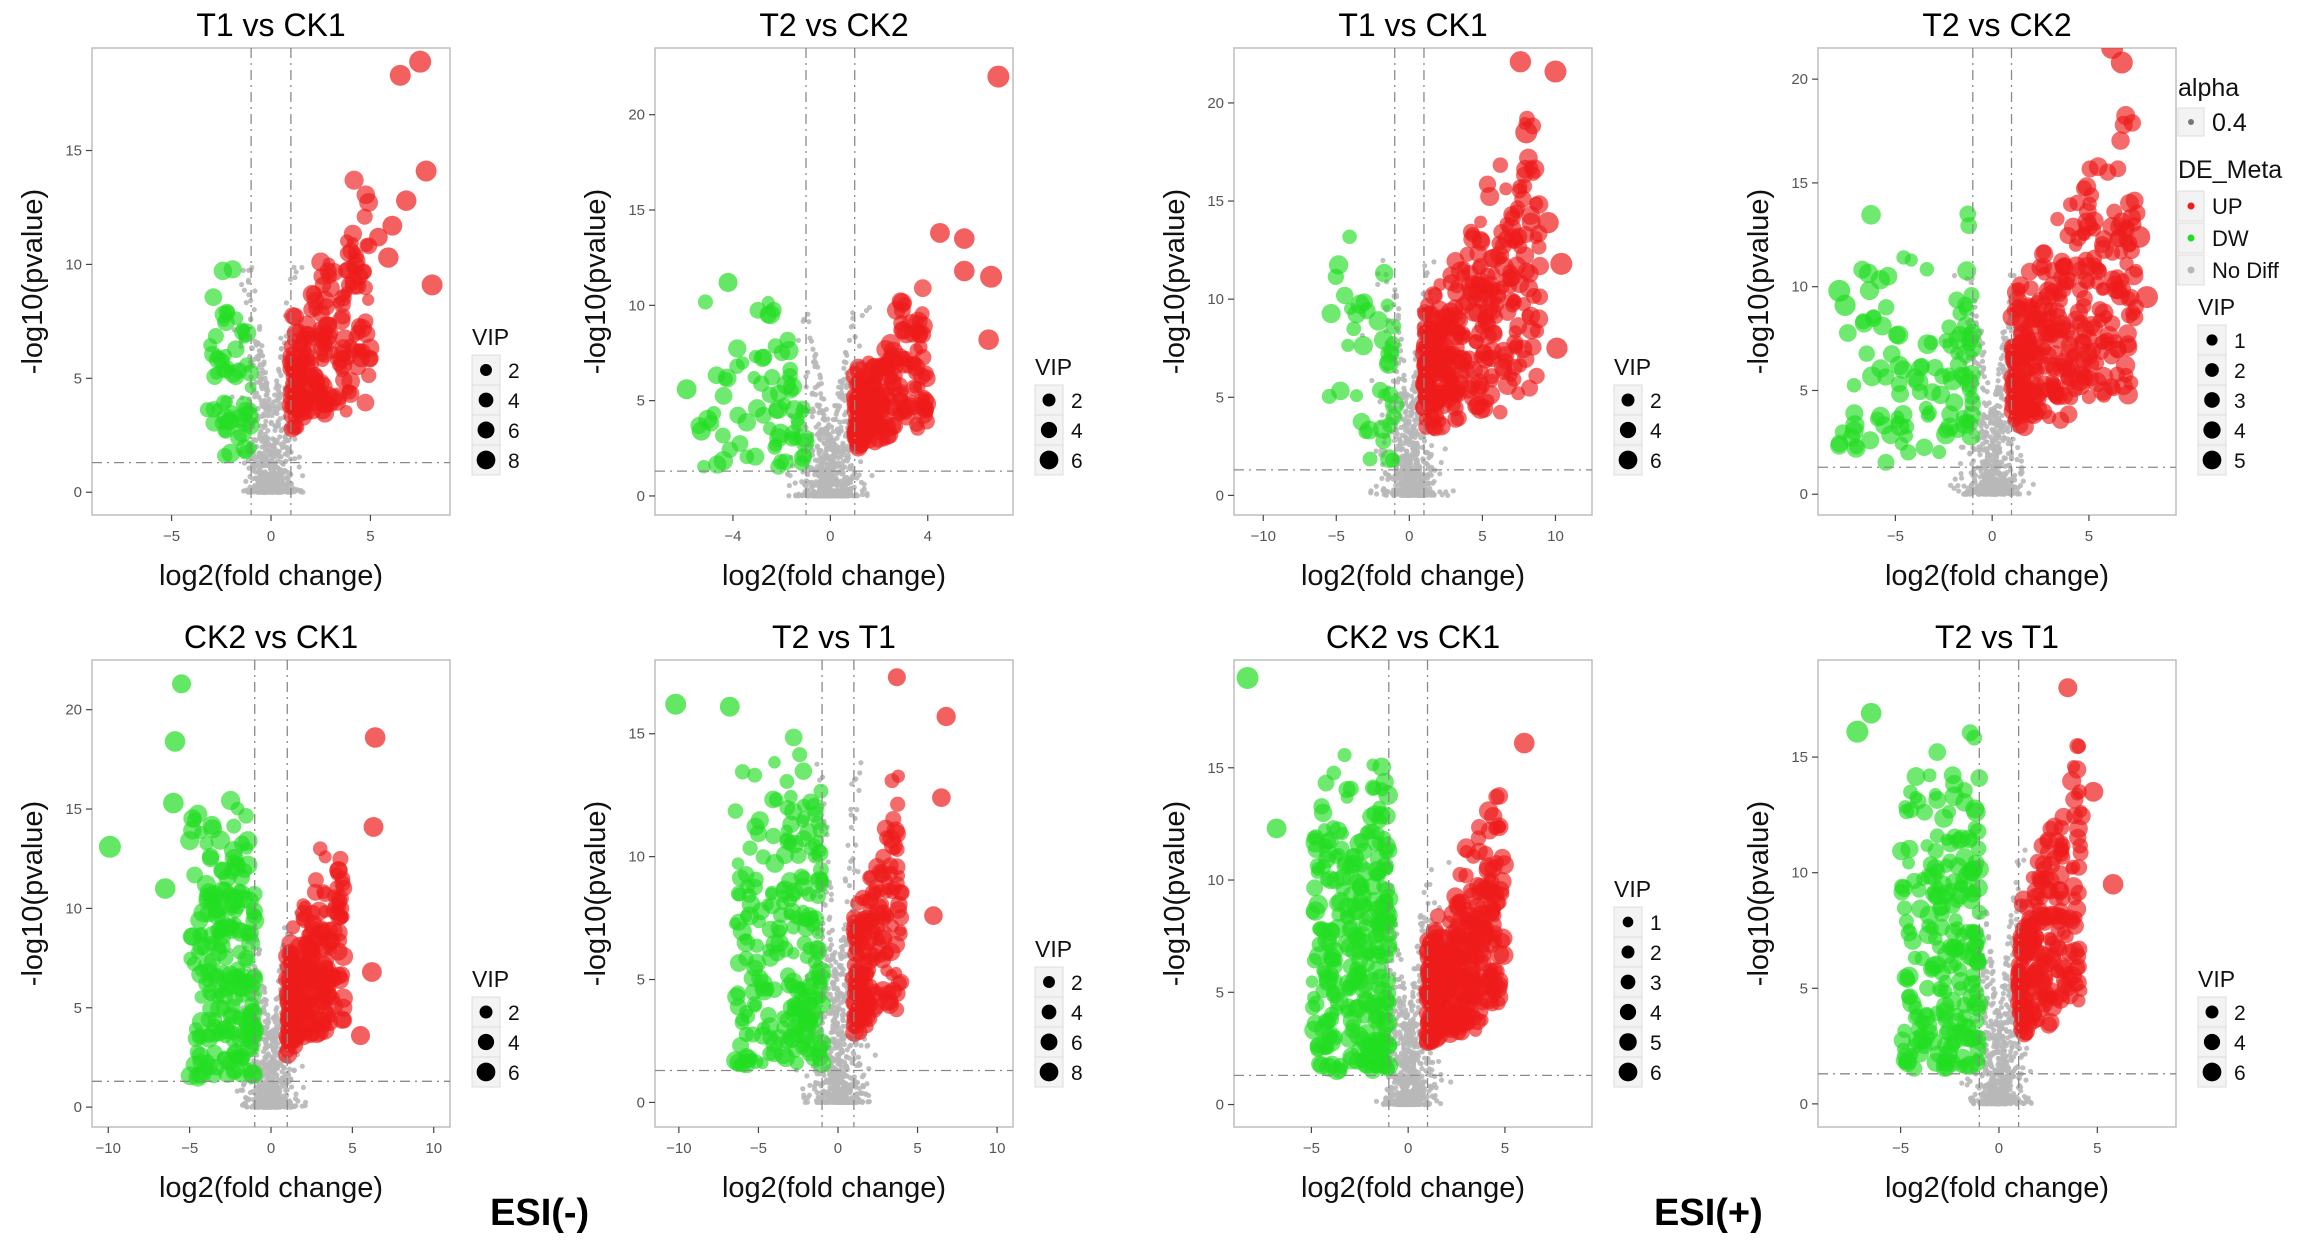 The width and height of the screenshot is (2308, 1252). Describe the element at coordinates (1262, 536) in the screenshot. I see `x-tick-label: −10` at that location.